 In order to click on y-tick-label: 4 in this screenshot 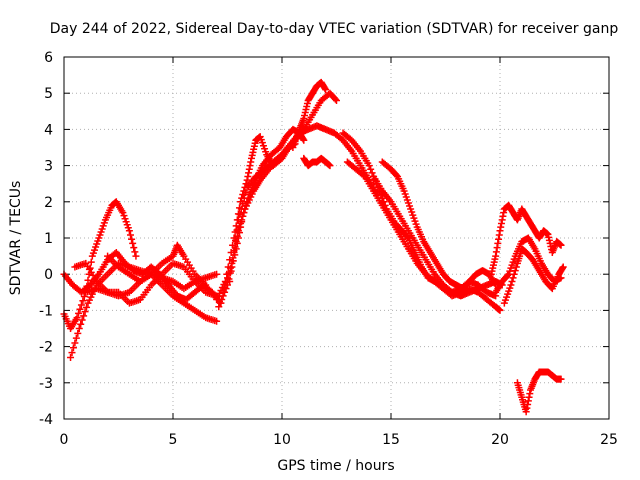, I will do `click(48, 130)`.